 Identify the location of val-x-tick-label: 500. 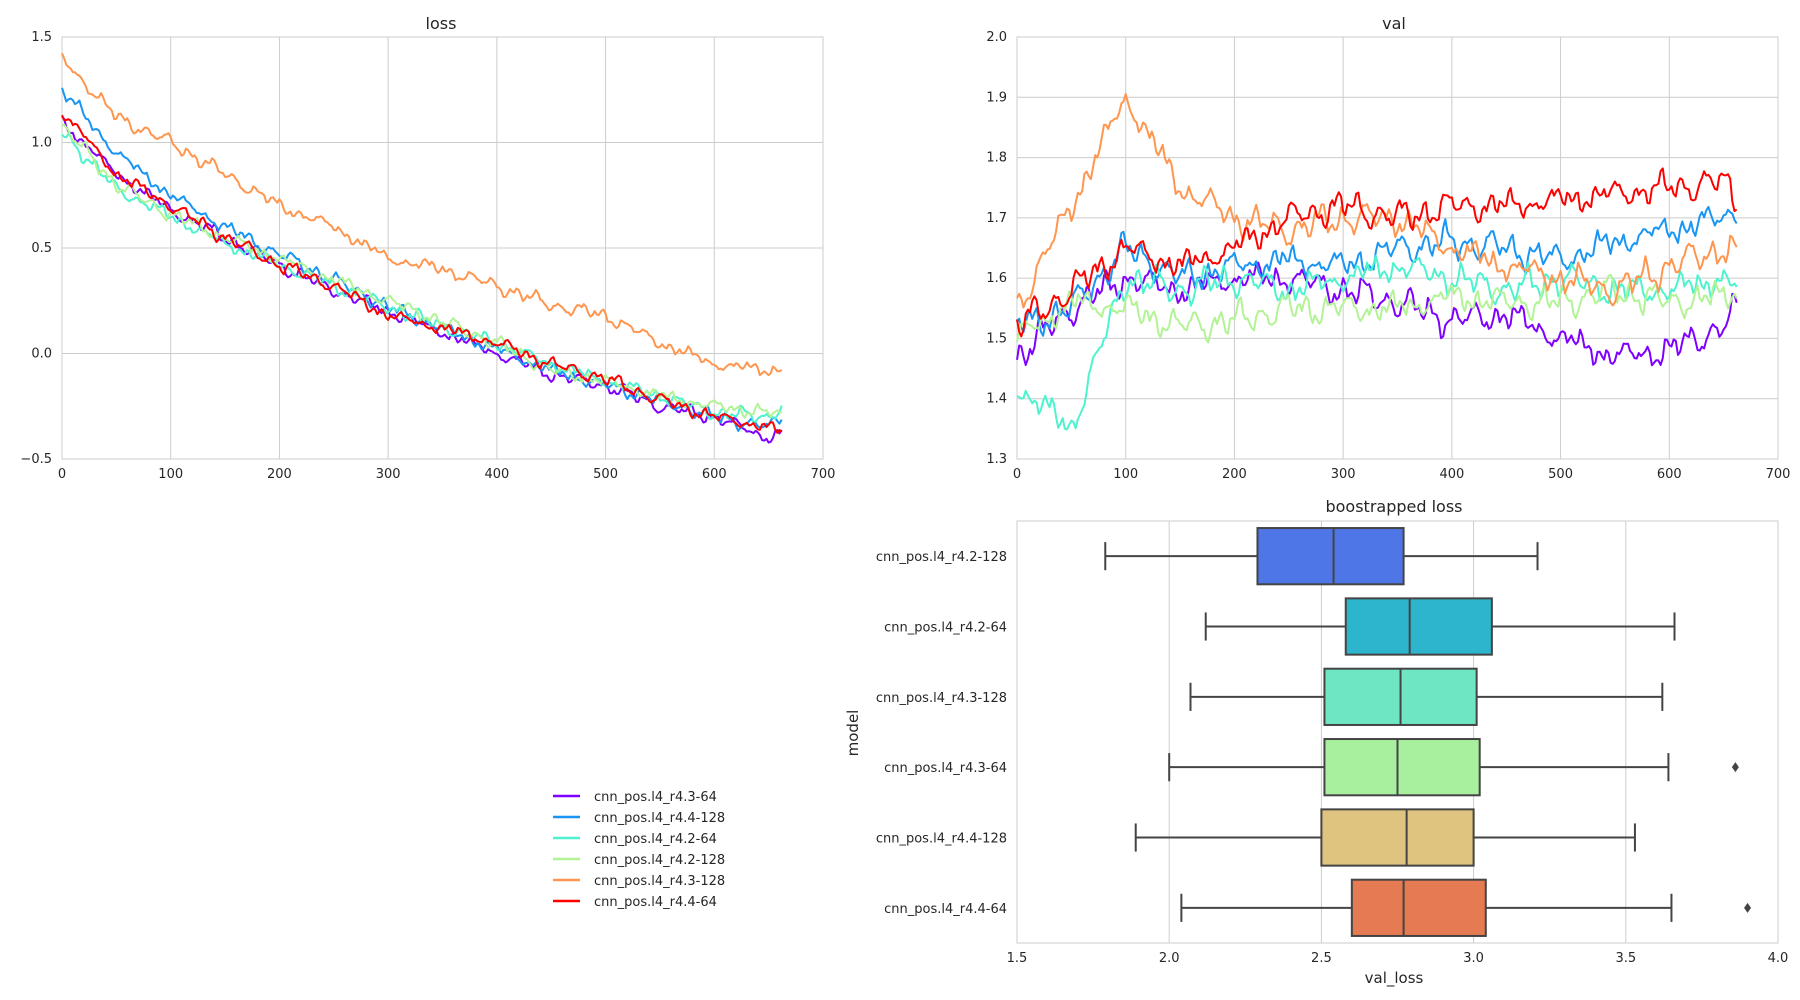
(1560, 474).